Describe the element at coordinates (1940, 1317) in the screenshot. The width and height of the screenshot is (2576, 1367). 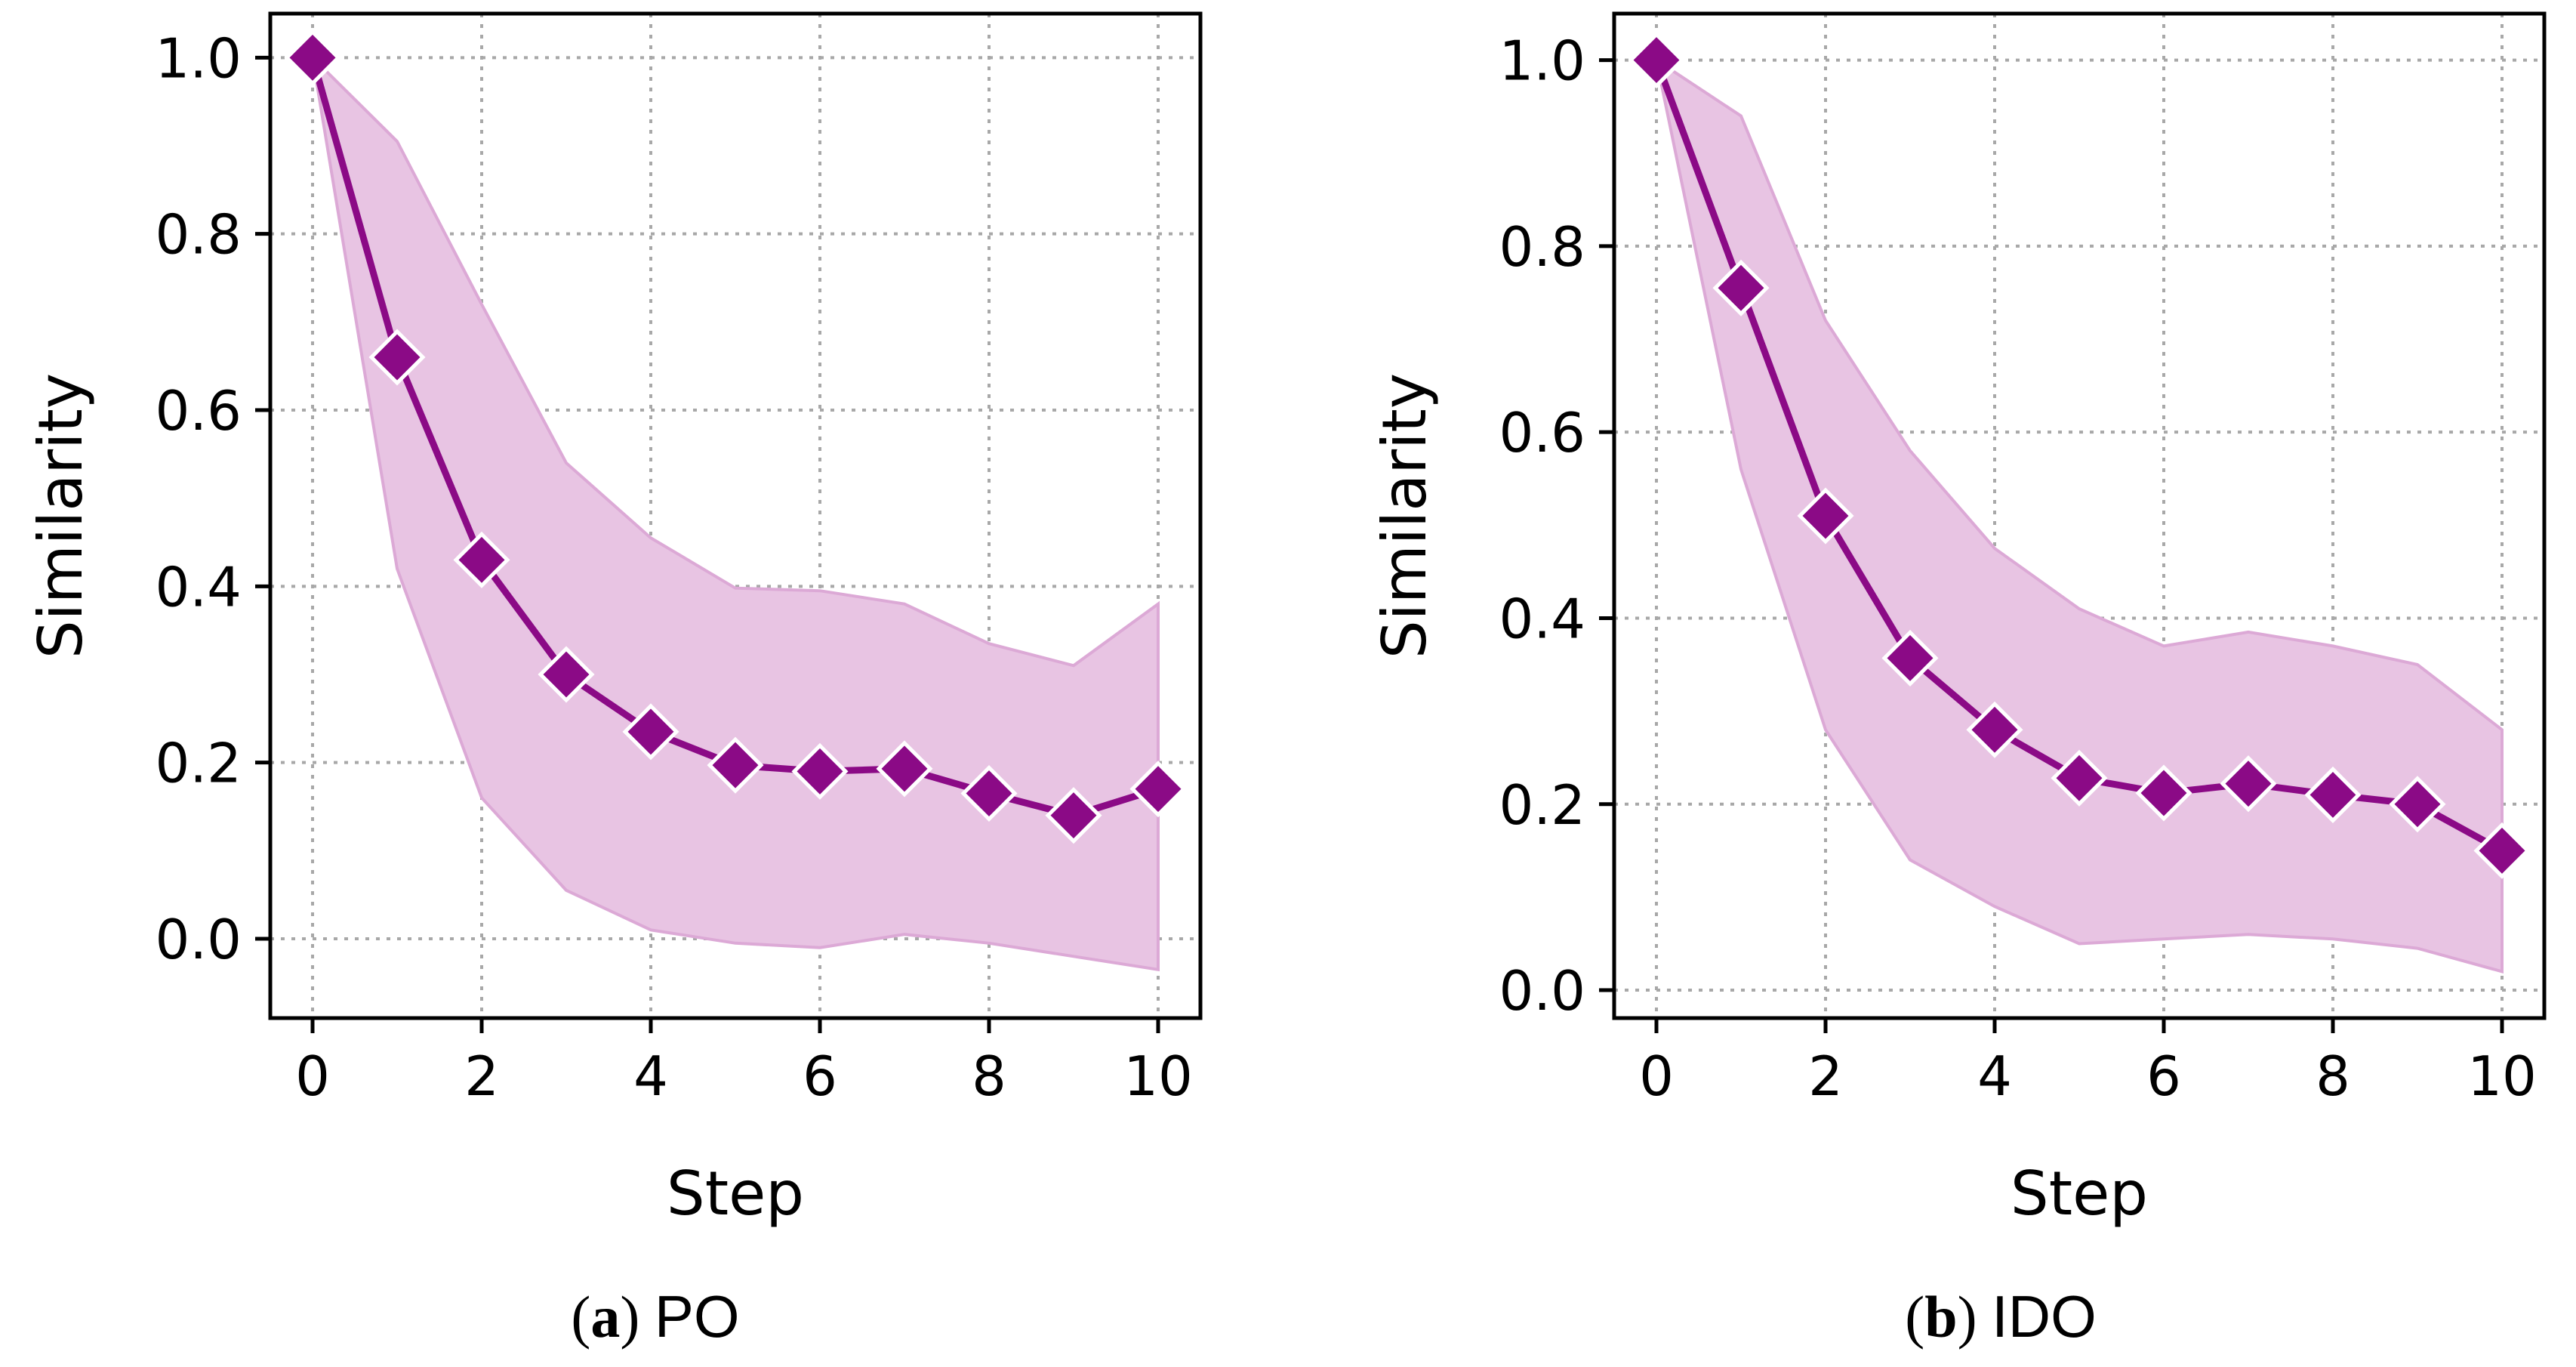
I see `caption-letter: b` at that location.